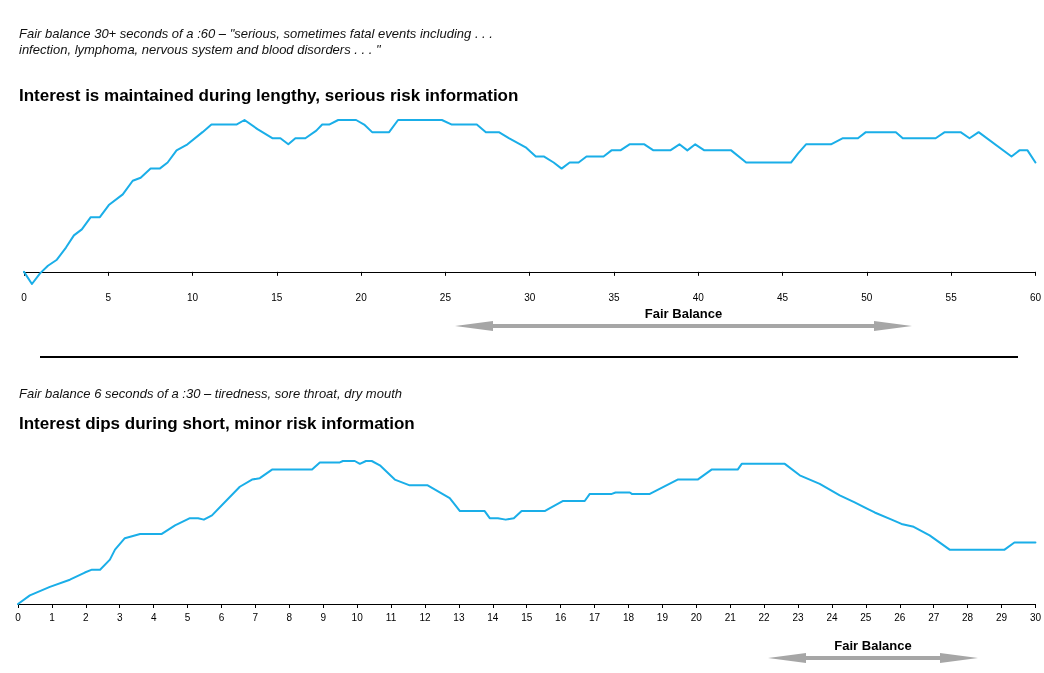 The width and height of the screenshot is (1044, 673). I want to click on x-tick-label: 11, so click(391, 617).